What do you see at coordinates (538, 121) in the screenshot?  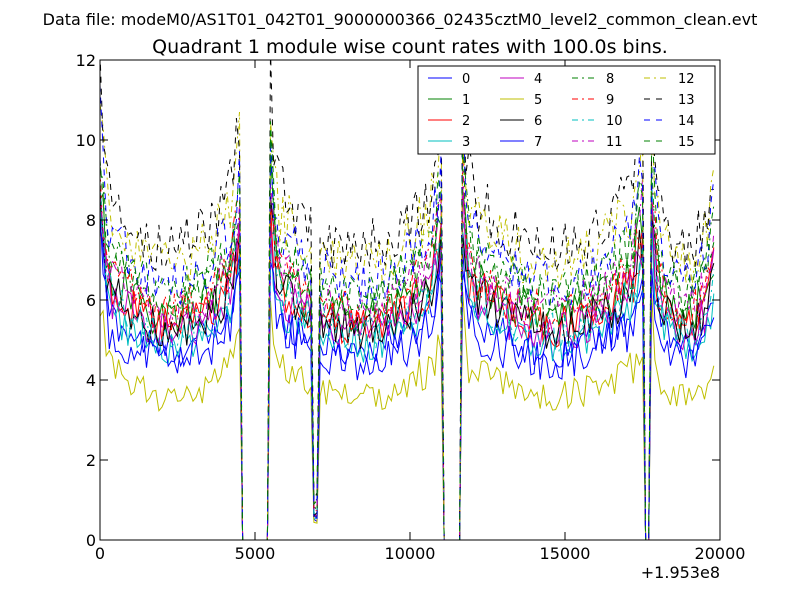 I see `legend-label-6: 6` at bounding box center [538, 121].